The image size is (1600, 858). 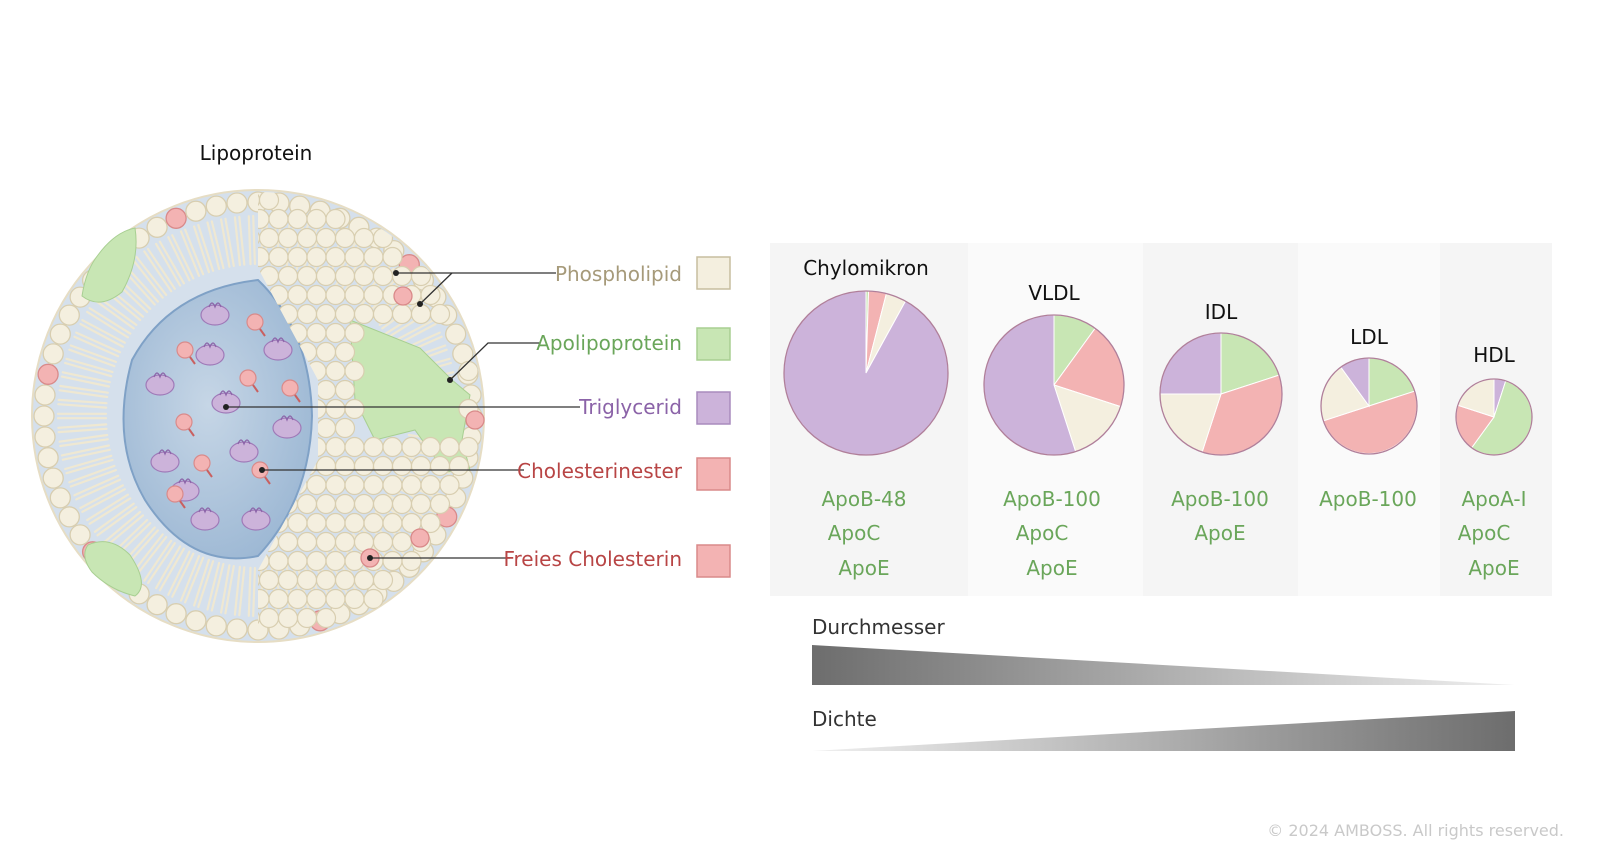 I want to click on gradient-wedge-dichte, so click(x=1163, y=731).